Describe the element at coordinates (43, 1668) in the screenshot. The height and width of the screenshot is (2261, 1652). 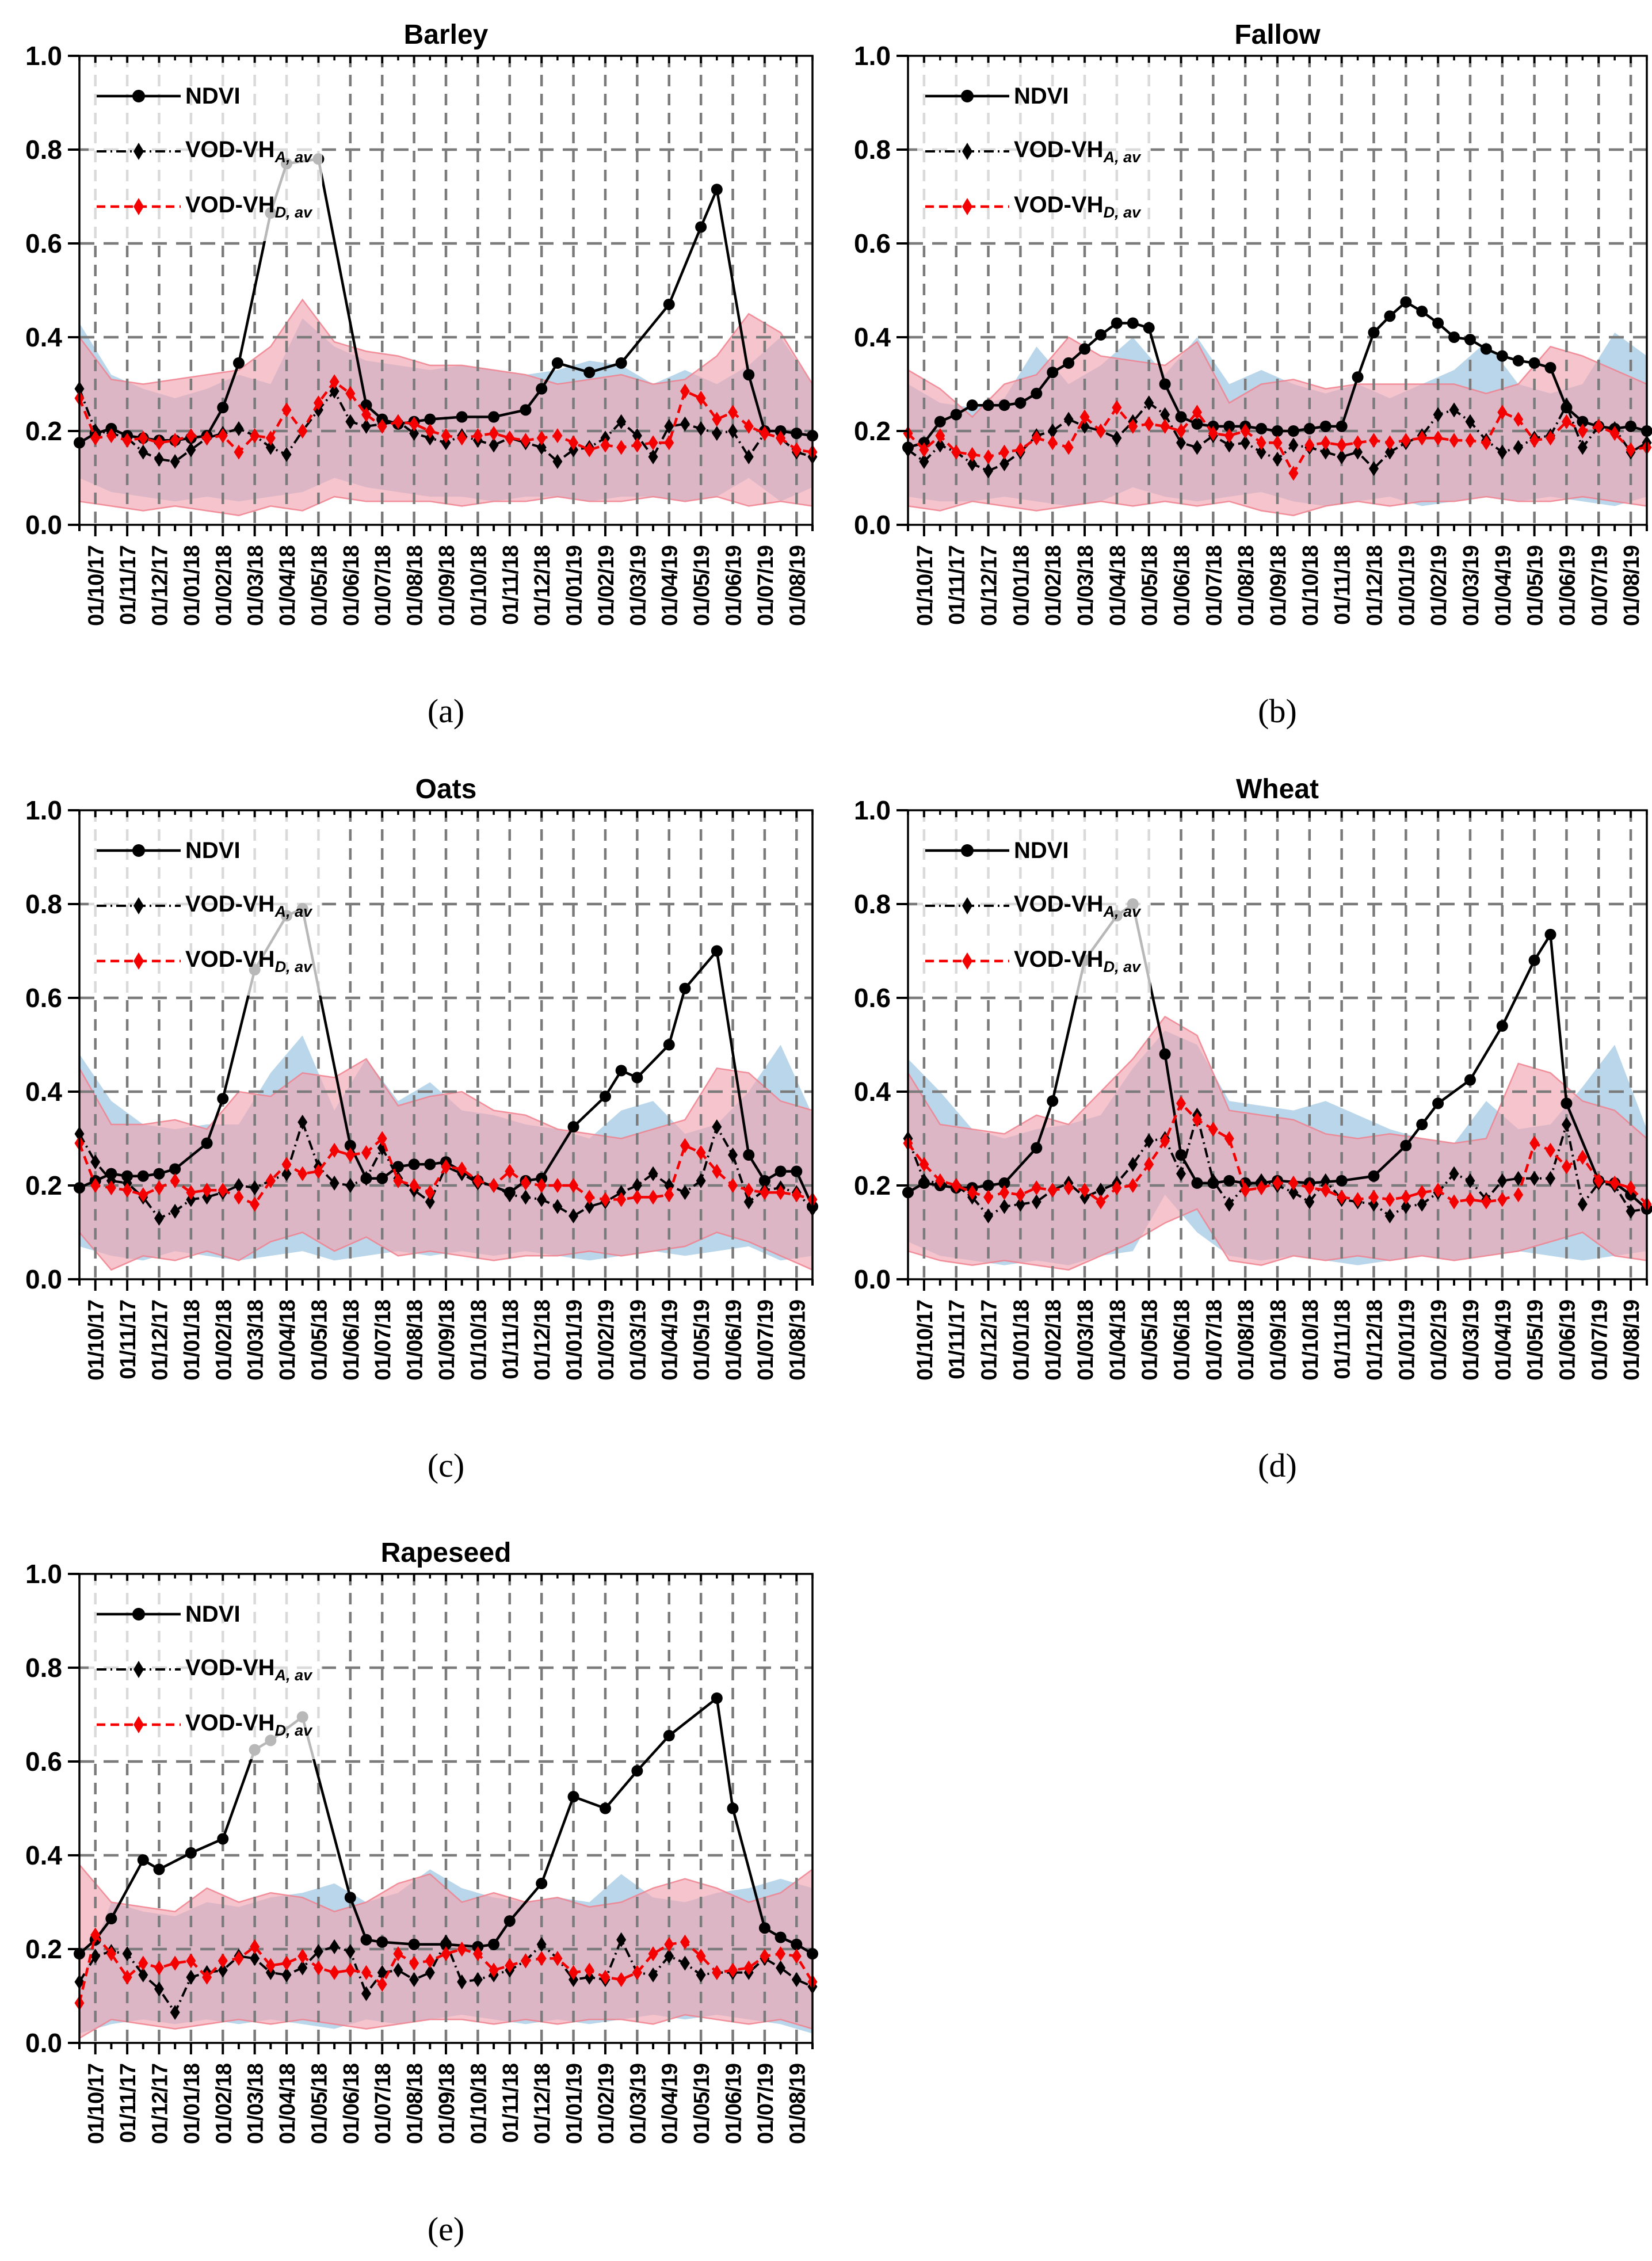
I see `y-tick-label: 0.8` at that location.